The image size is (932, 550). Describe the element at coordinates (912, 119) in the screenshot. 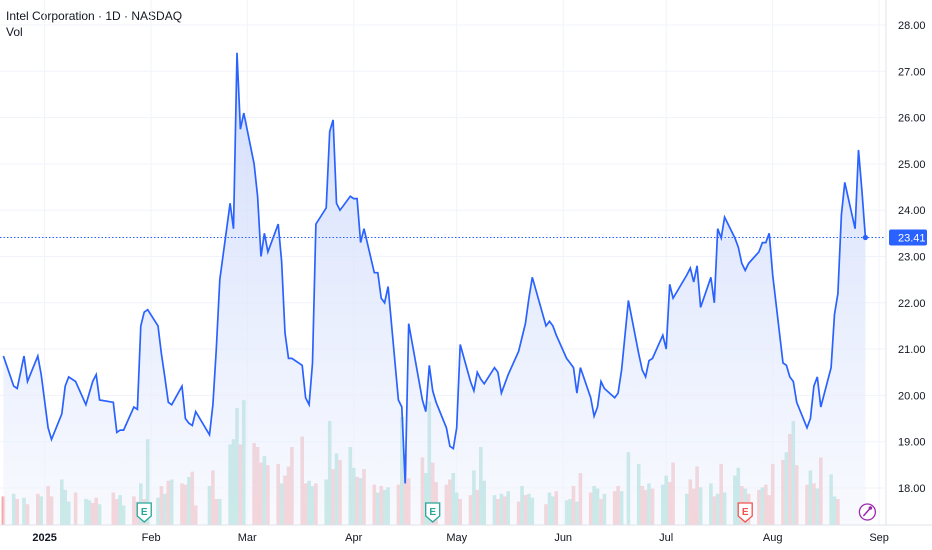

I see `price-tick-label: 26.00` at that location.